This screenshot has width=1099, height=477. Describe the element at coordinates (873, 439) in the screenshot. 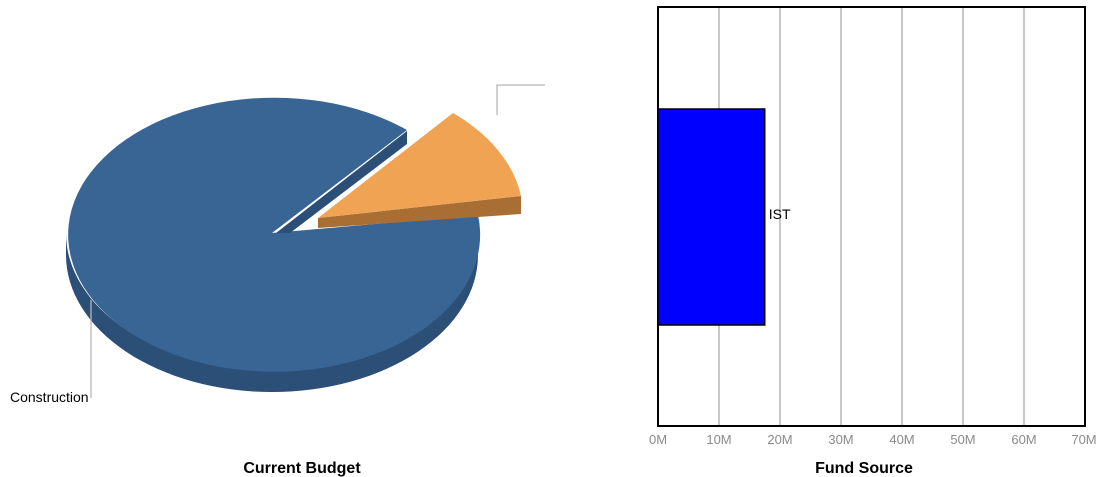

I see `x-axis-ticks: 0M 10M 20M 30M 40M 50M 60M 70M` at that location.